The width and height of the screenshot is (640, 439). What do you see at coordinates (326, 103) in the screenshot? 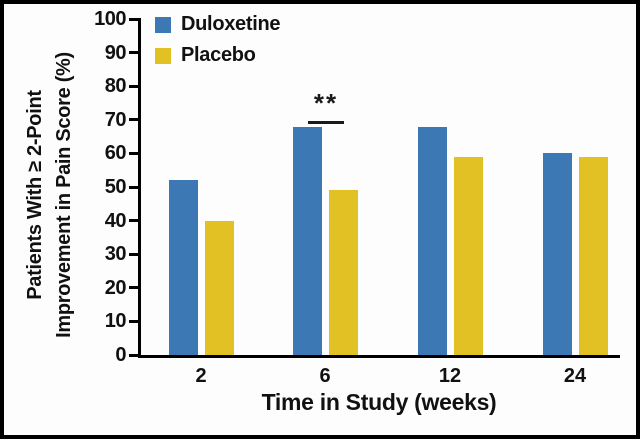
I see `significance-asterisks: **` at bounding box center [326, 103].